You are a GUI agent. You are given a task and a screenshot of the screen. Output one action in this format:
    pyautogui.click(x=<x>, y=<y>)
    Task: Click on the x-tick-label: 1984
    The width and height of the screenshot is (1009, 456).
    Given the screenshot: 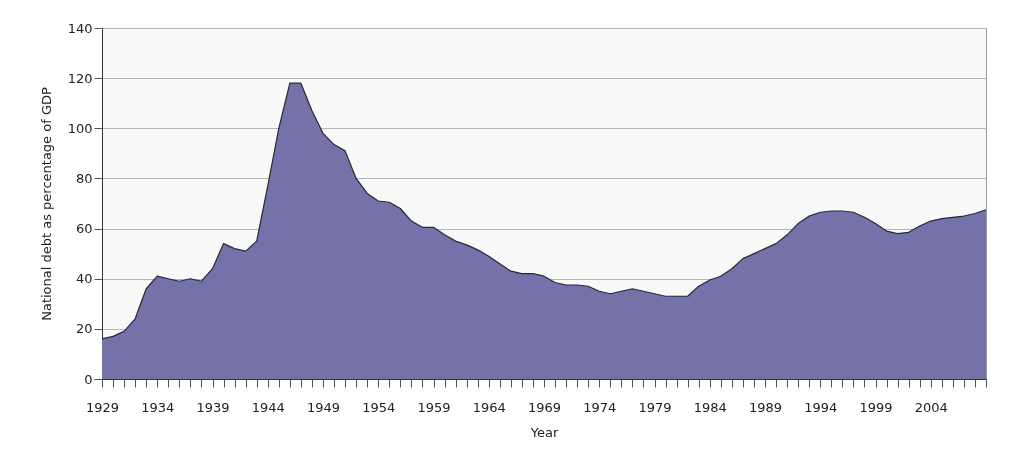 What is the action you would take?
    pyautogui.click(x=710, y=407)
    